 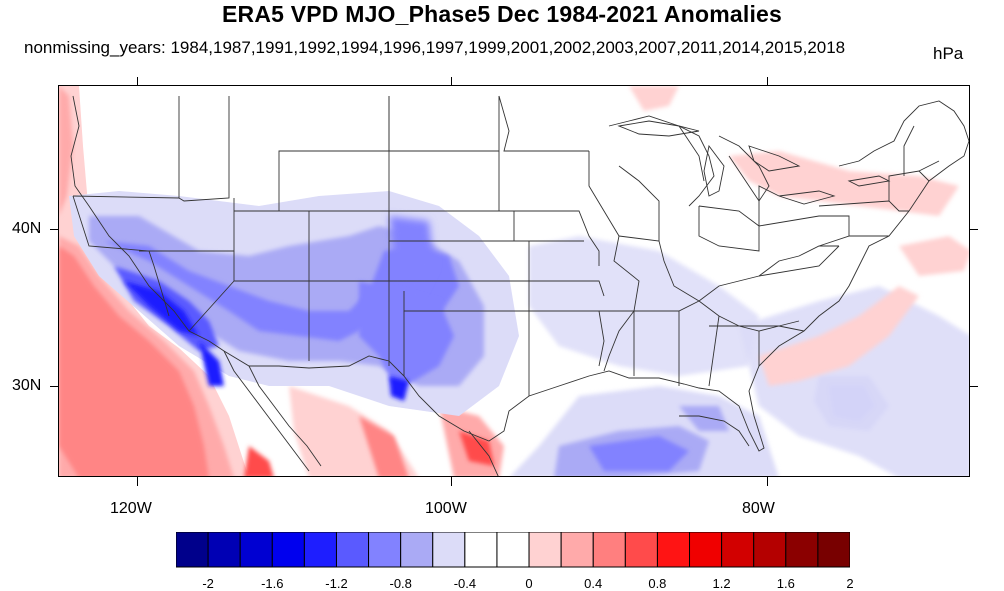 What do you see at coordinates (529, 583) in the screenshot?
I see `colorbar-tick-label: 0` at bounding box center [529, 583].